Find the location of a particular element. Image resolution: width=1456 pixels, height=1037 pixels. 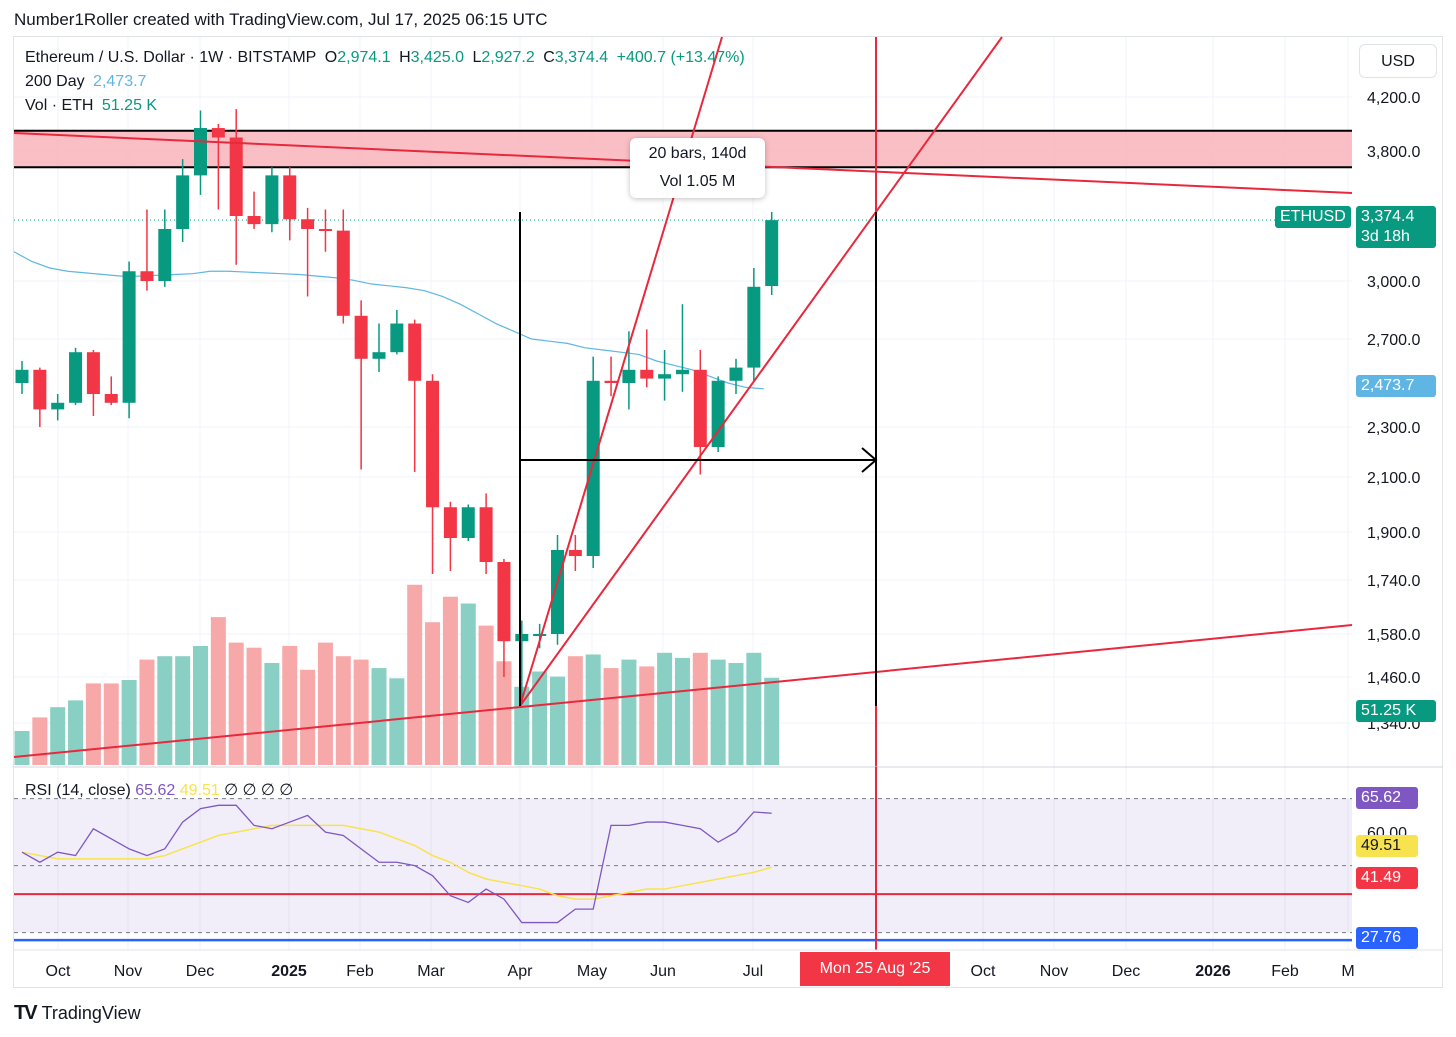

rsi-line is located at coordinates (396, 864).